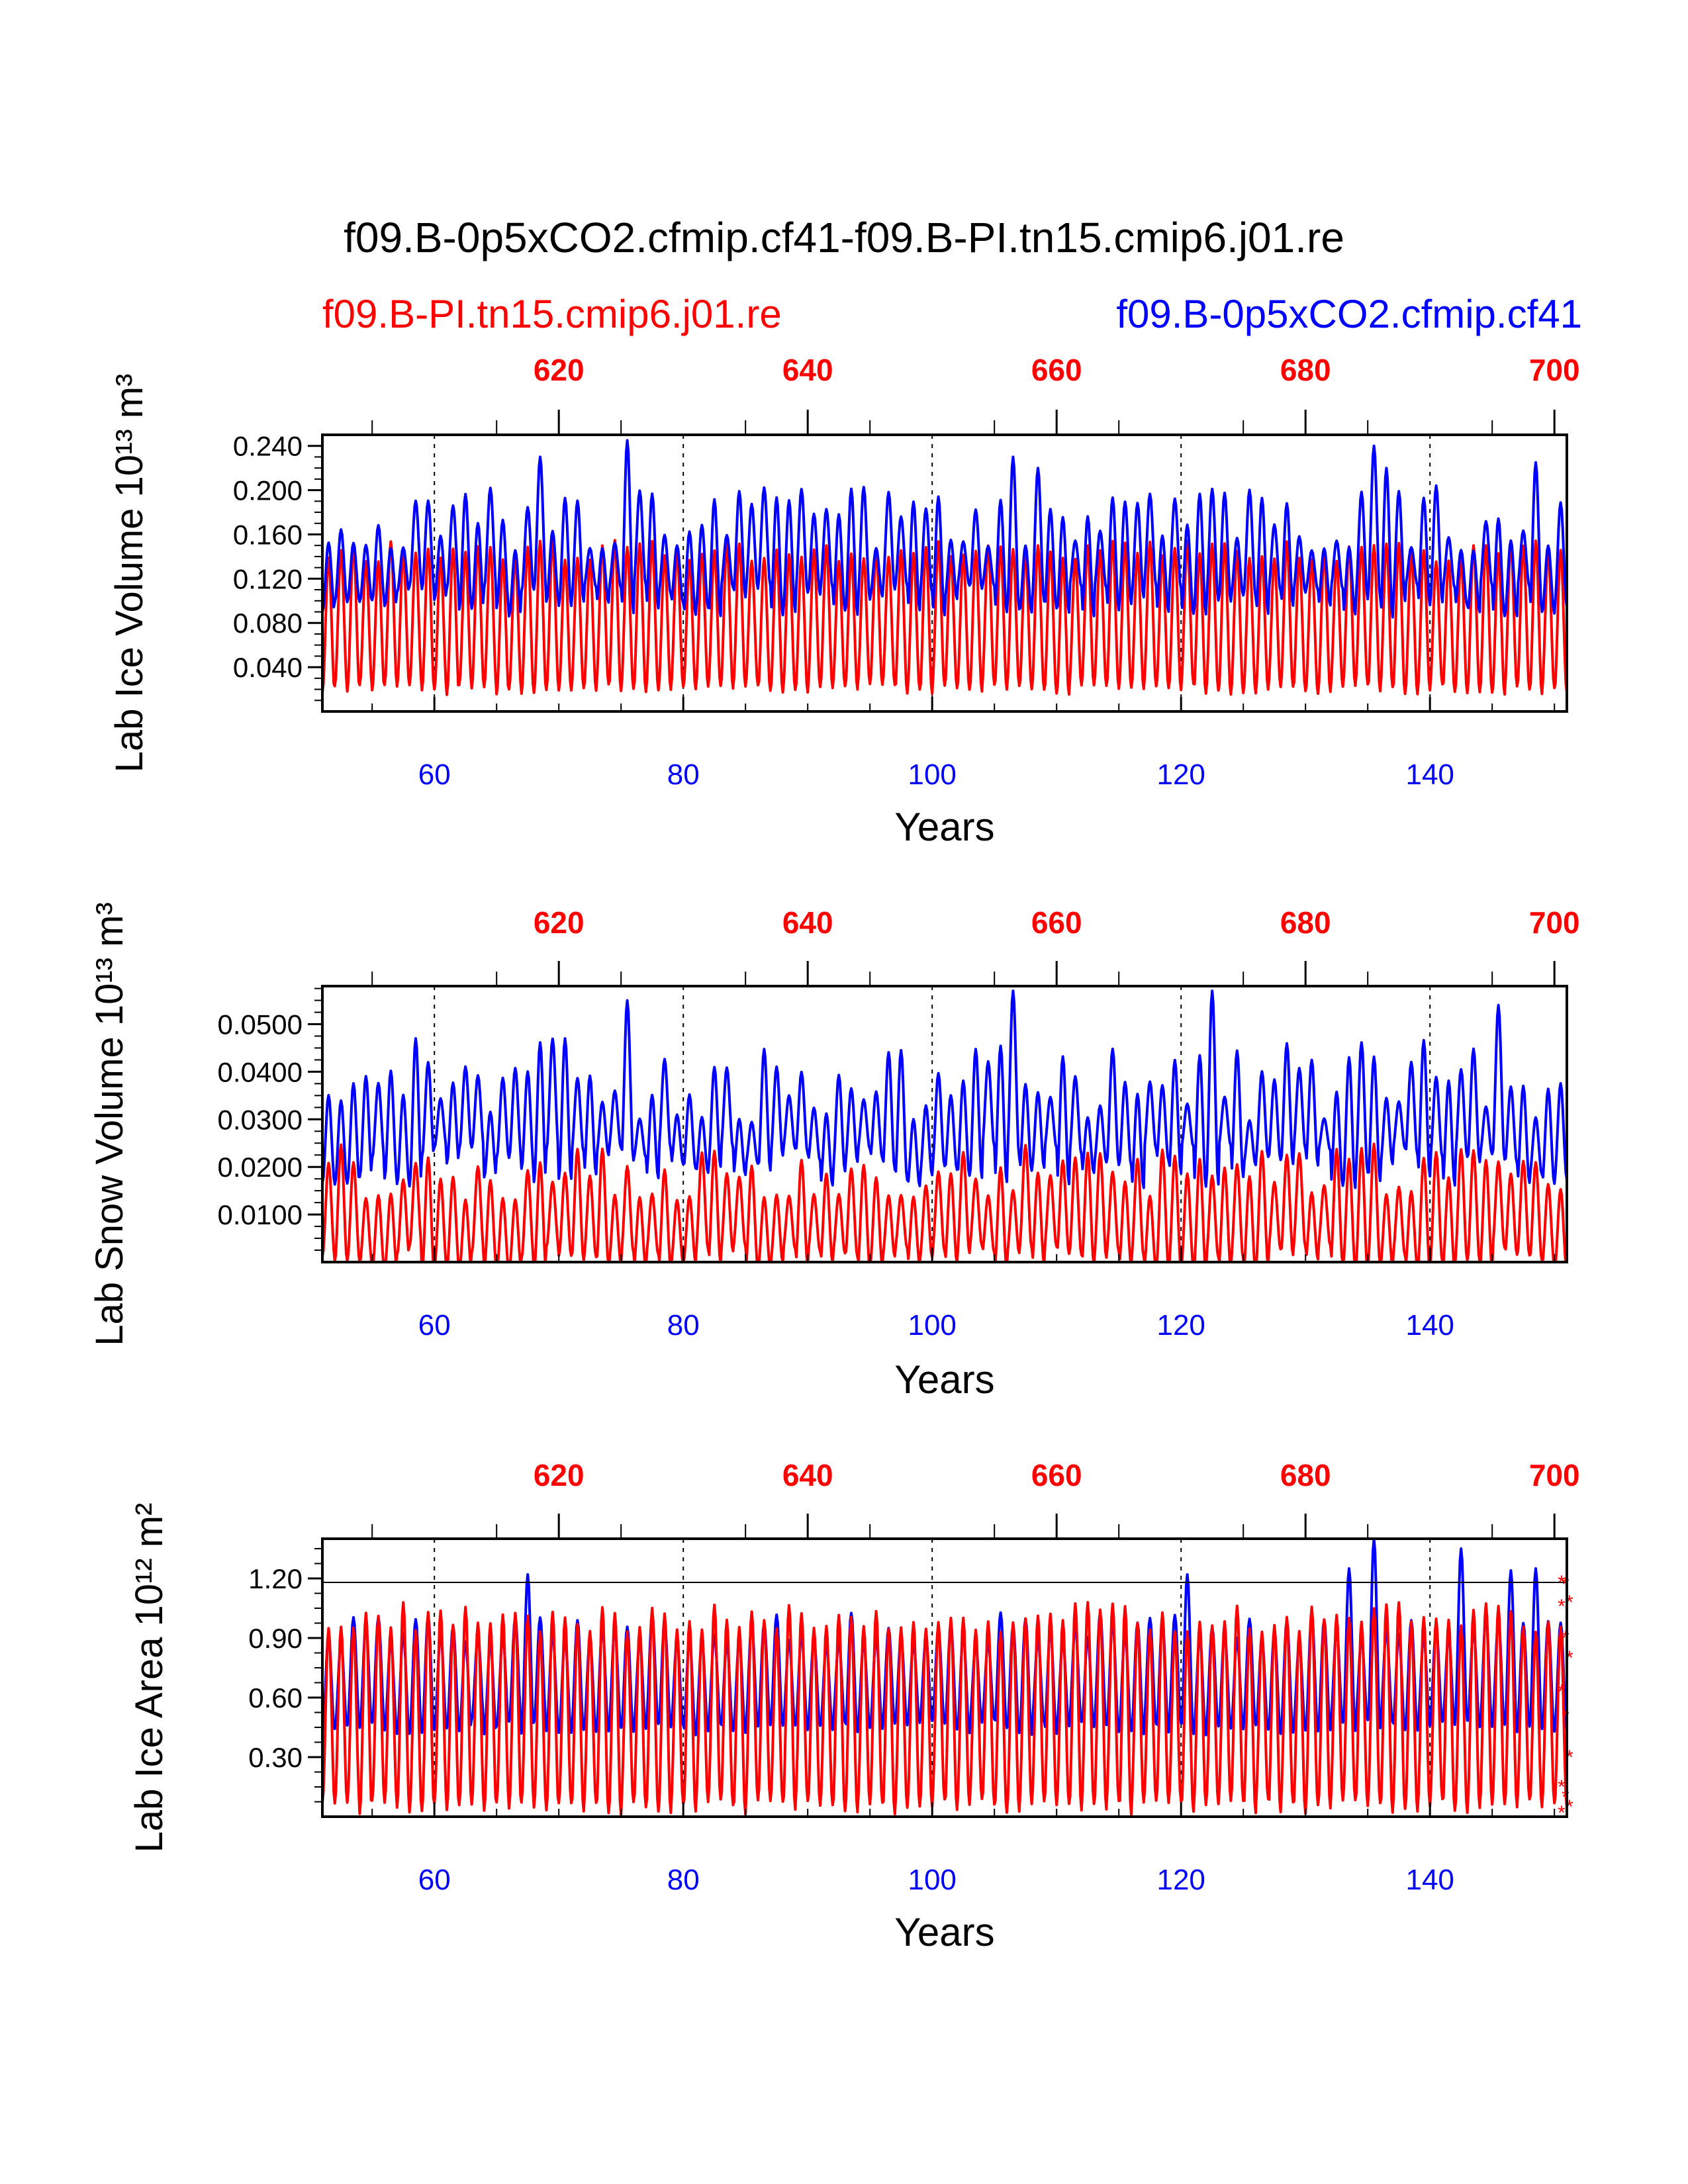 The width and height of the screenshot is (1688, 2184). I want to click on y-tick-label: 0.0300, so click(260, 1119).